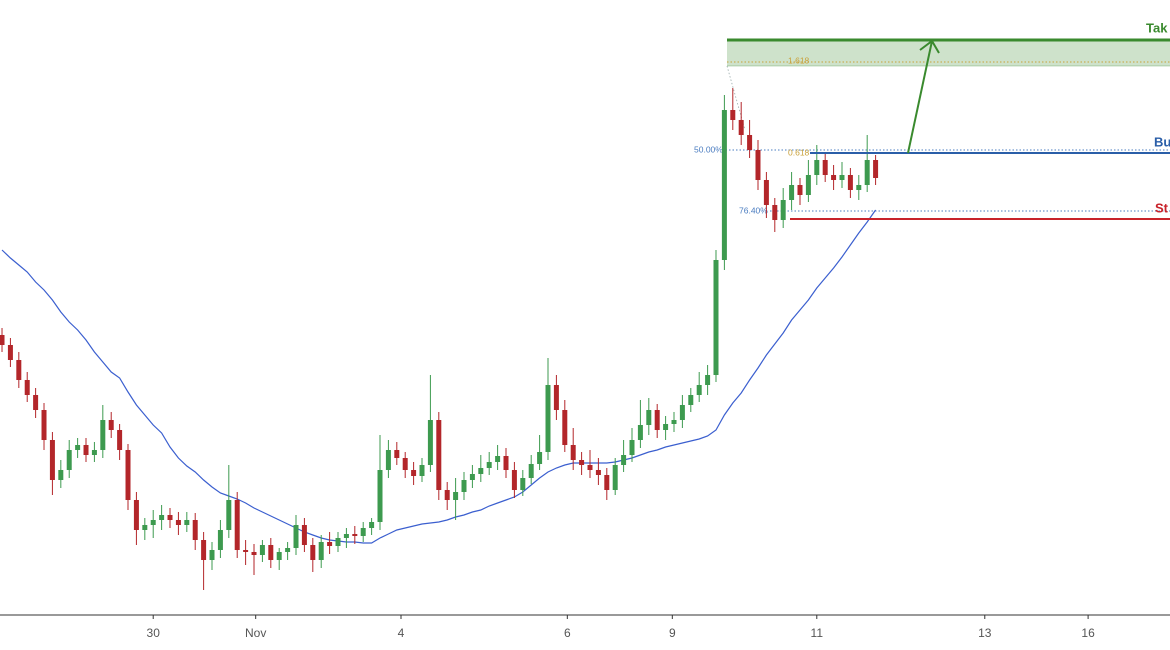 Image resolution: width=1170 pixels, height=650 pixels. I want to click on x-tick-label: 30, so click(154, 633).